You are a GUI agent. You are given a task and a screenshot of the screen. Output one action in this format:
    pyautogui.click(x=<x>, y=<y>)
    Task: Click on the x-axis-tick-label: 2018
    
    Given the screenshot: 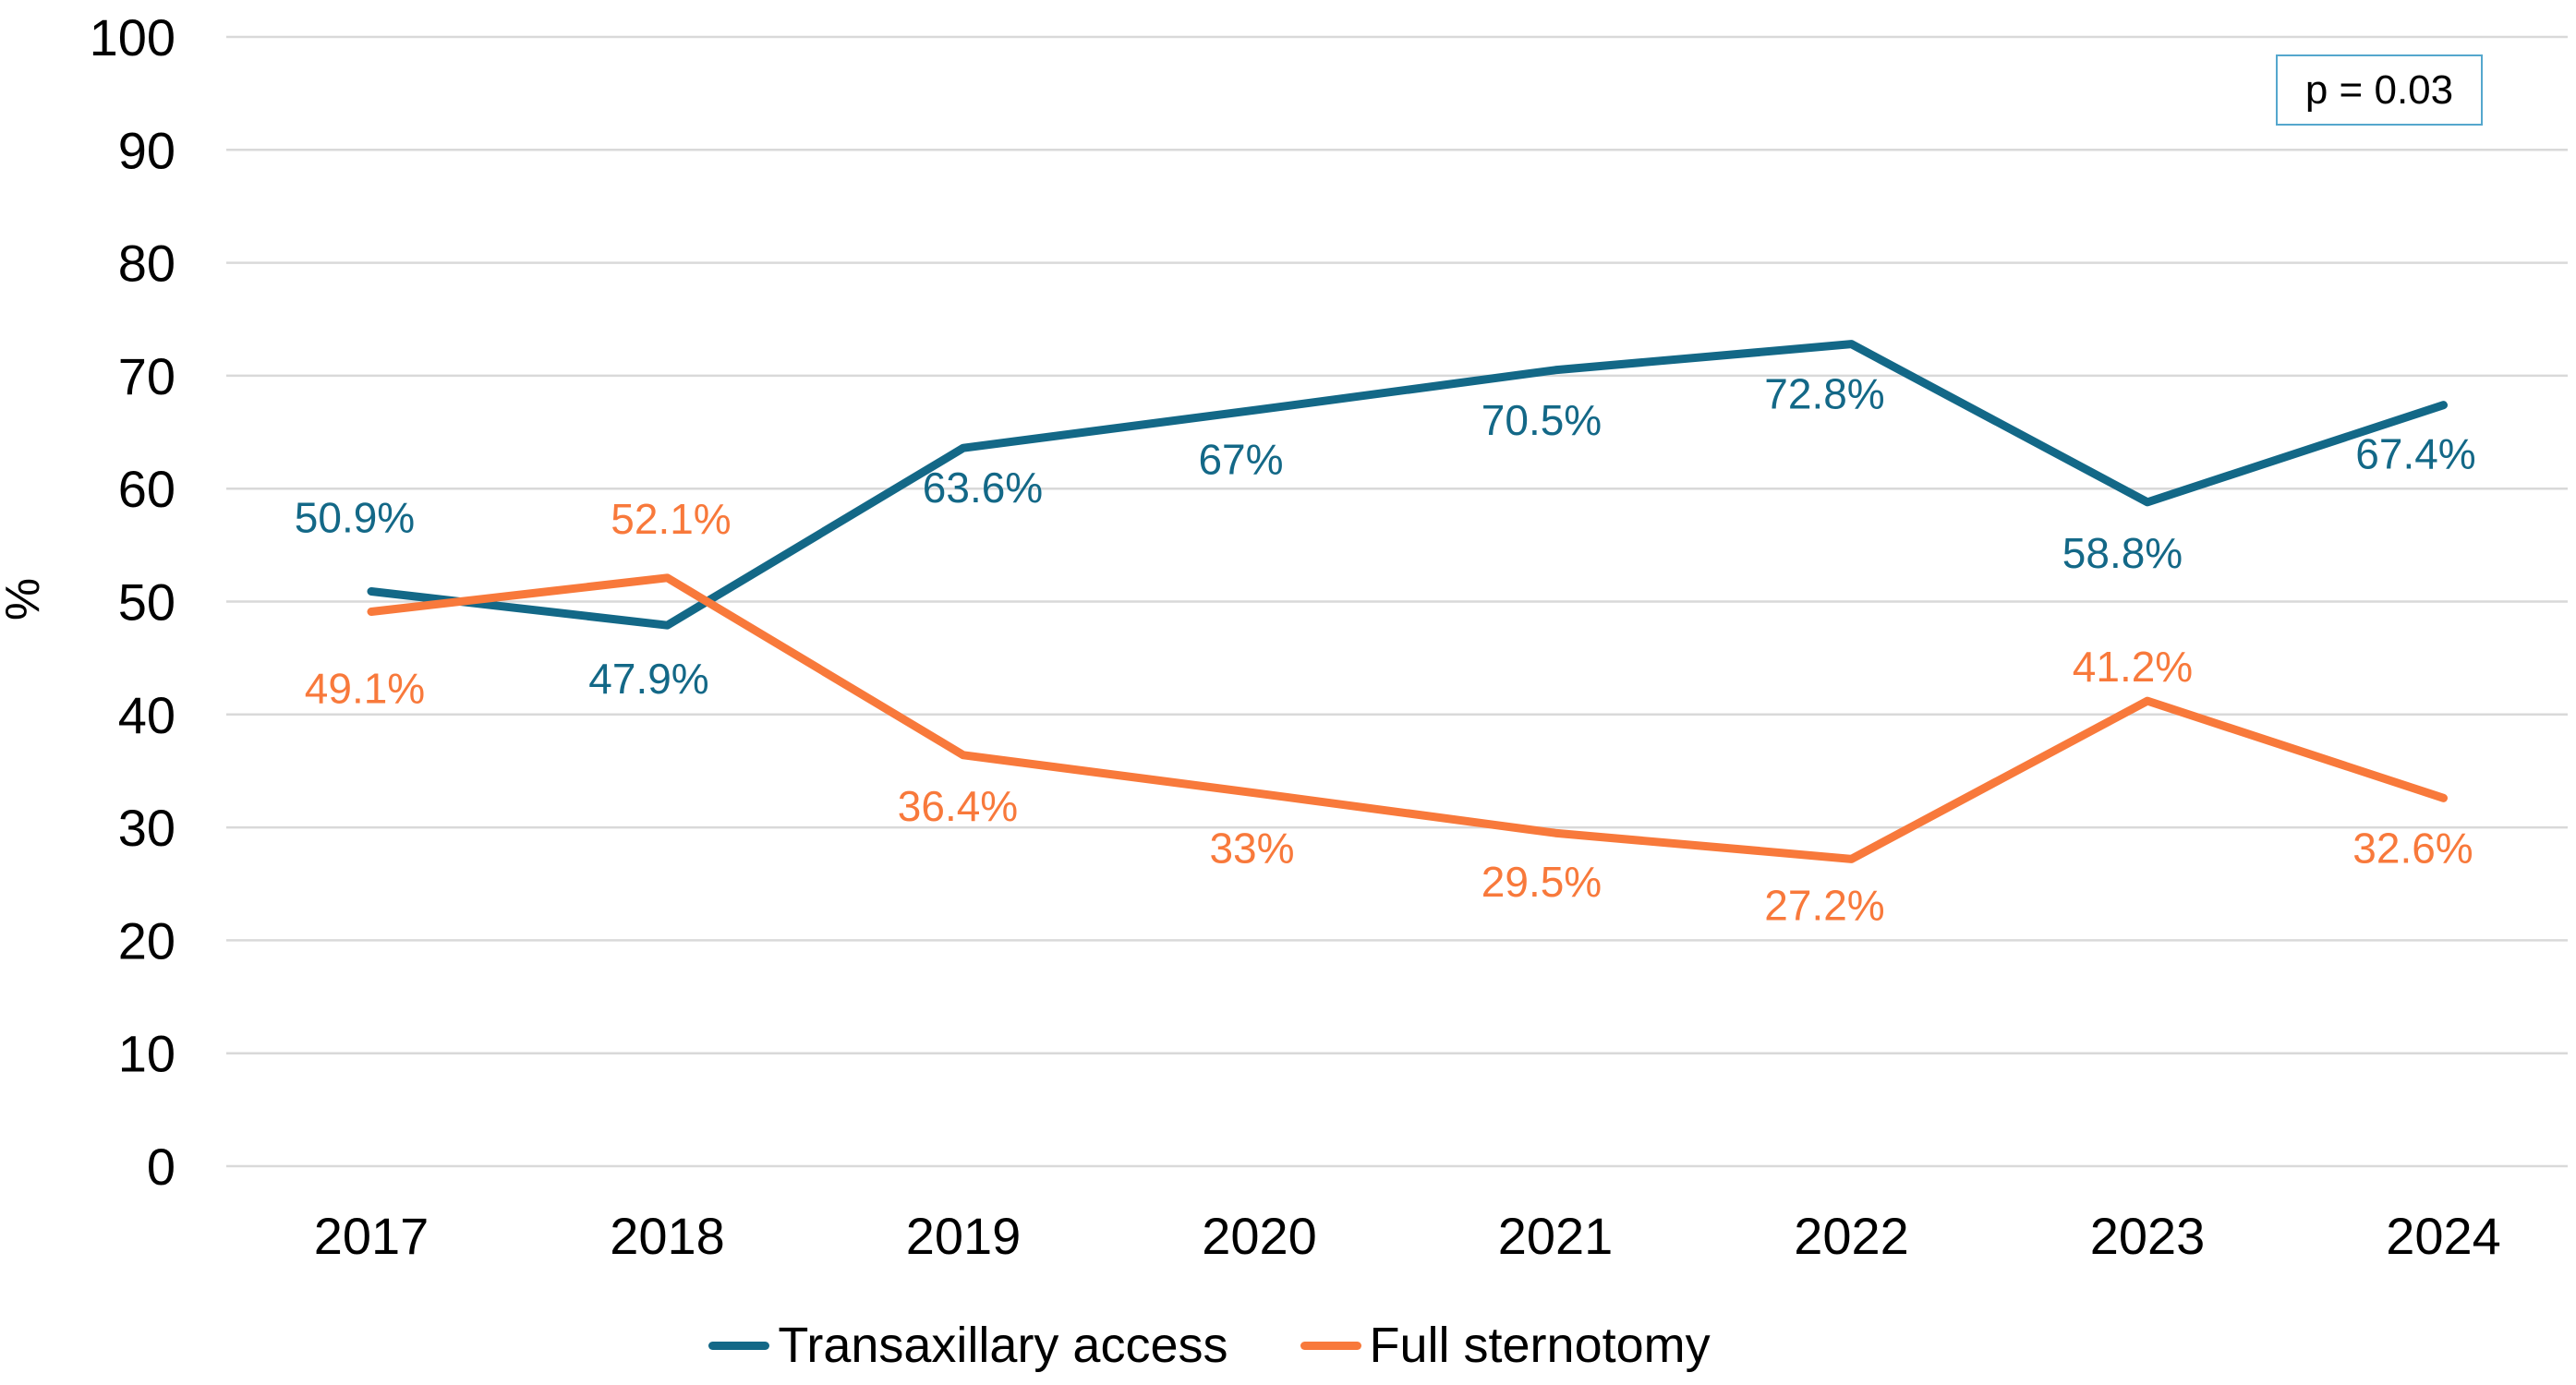 What is the action you would take?
    pyautogui.click(x=667, y=1236)
    